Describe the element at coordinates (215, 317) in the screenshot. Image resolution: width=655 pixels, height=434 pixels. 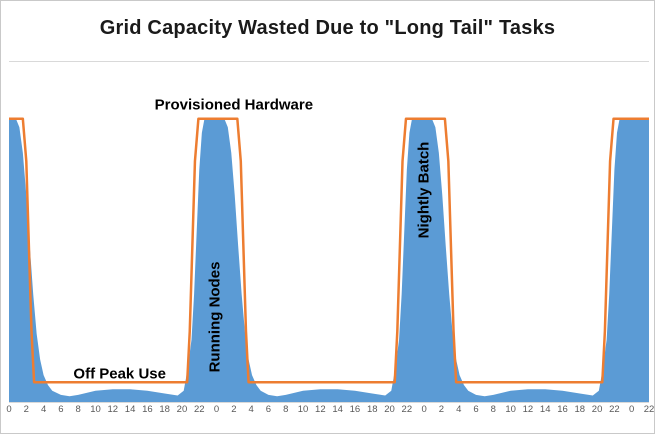
I see `annotation-running-nodes: Running Nodes` at that location.